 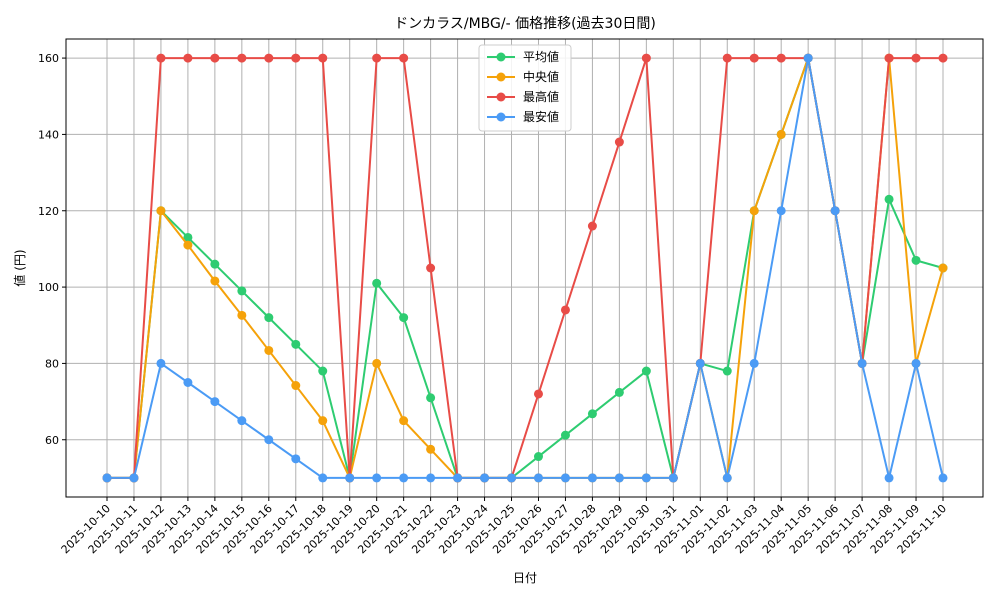 What do you see at coordinates (52, 249) in the screenshot?
I see `y-axis-ticks: 60 80 100 120 140 160` at bounding box center [52, 249].